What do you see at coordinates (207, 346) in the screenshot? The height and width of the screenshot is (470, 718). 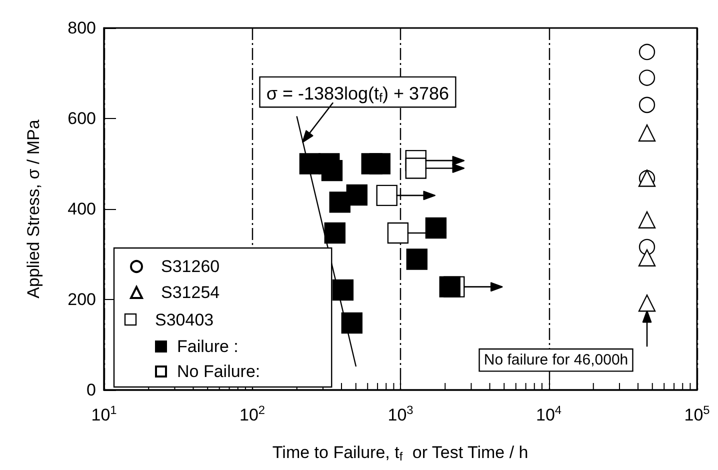 I see `legend-label: Failure :` at bounding box center [207, 346].